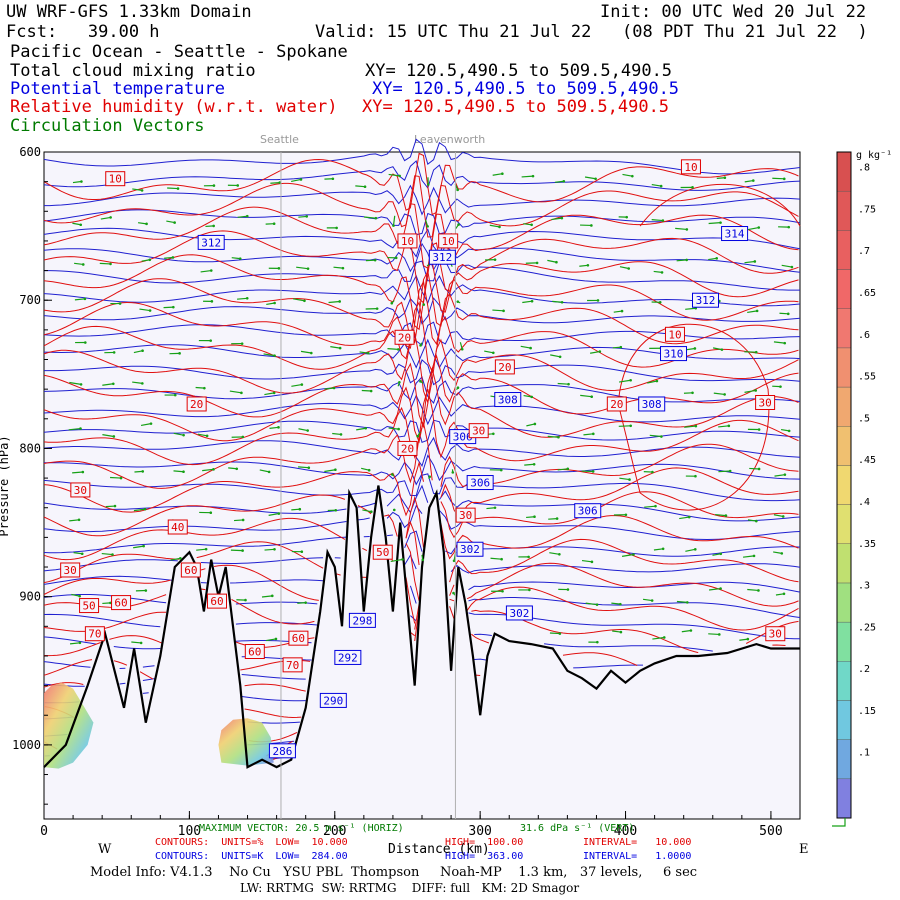  What do you see at coordinates (5, 485) in the screenshot?
I see `y-axis-title: Pressure (hPa)` at bounding box center [5, 485].